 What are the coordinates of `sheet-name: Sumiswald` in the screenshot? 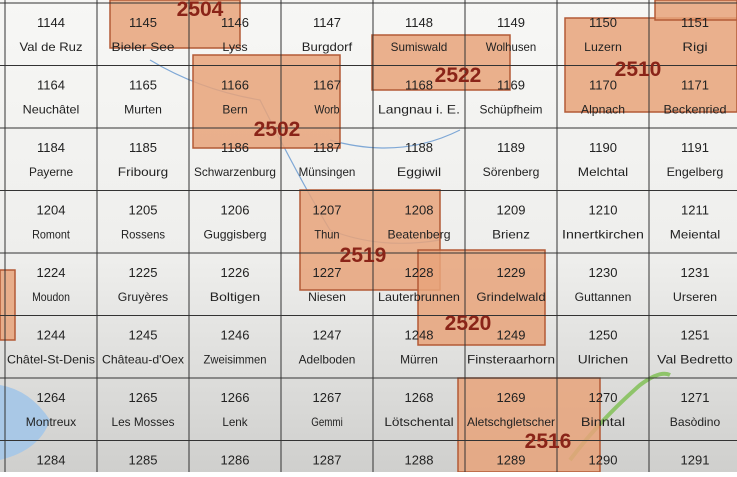 It's located at (419, 47).